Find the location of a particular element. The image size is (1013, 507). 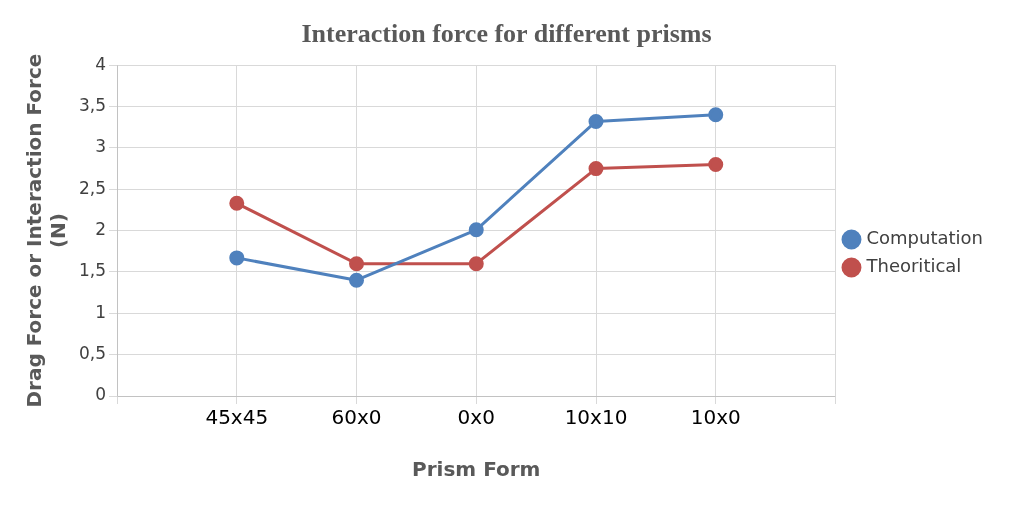

y-tick-label: 0,5 is located at coordinates (92, 353).